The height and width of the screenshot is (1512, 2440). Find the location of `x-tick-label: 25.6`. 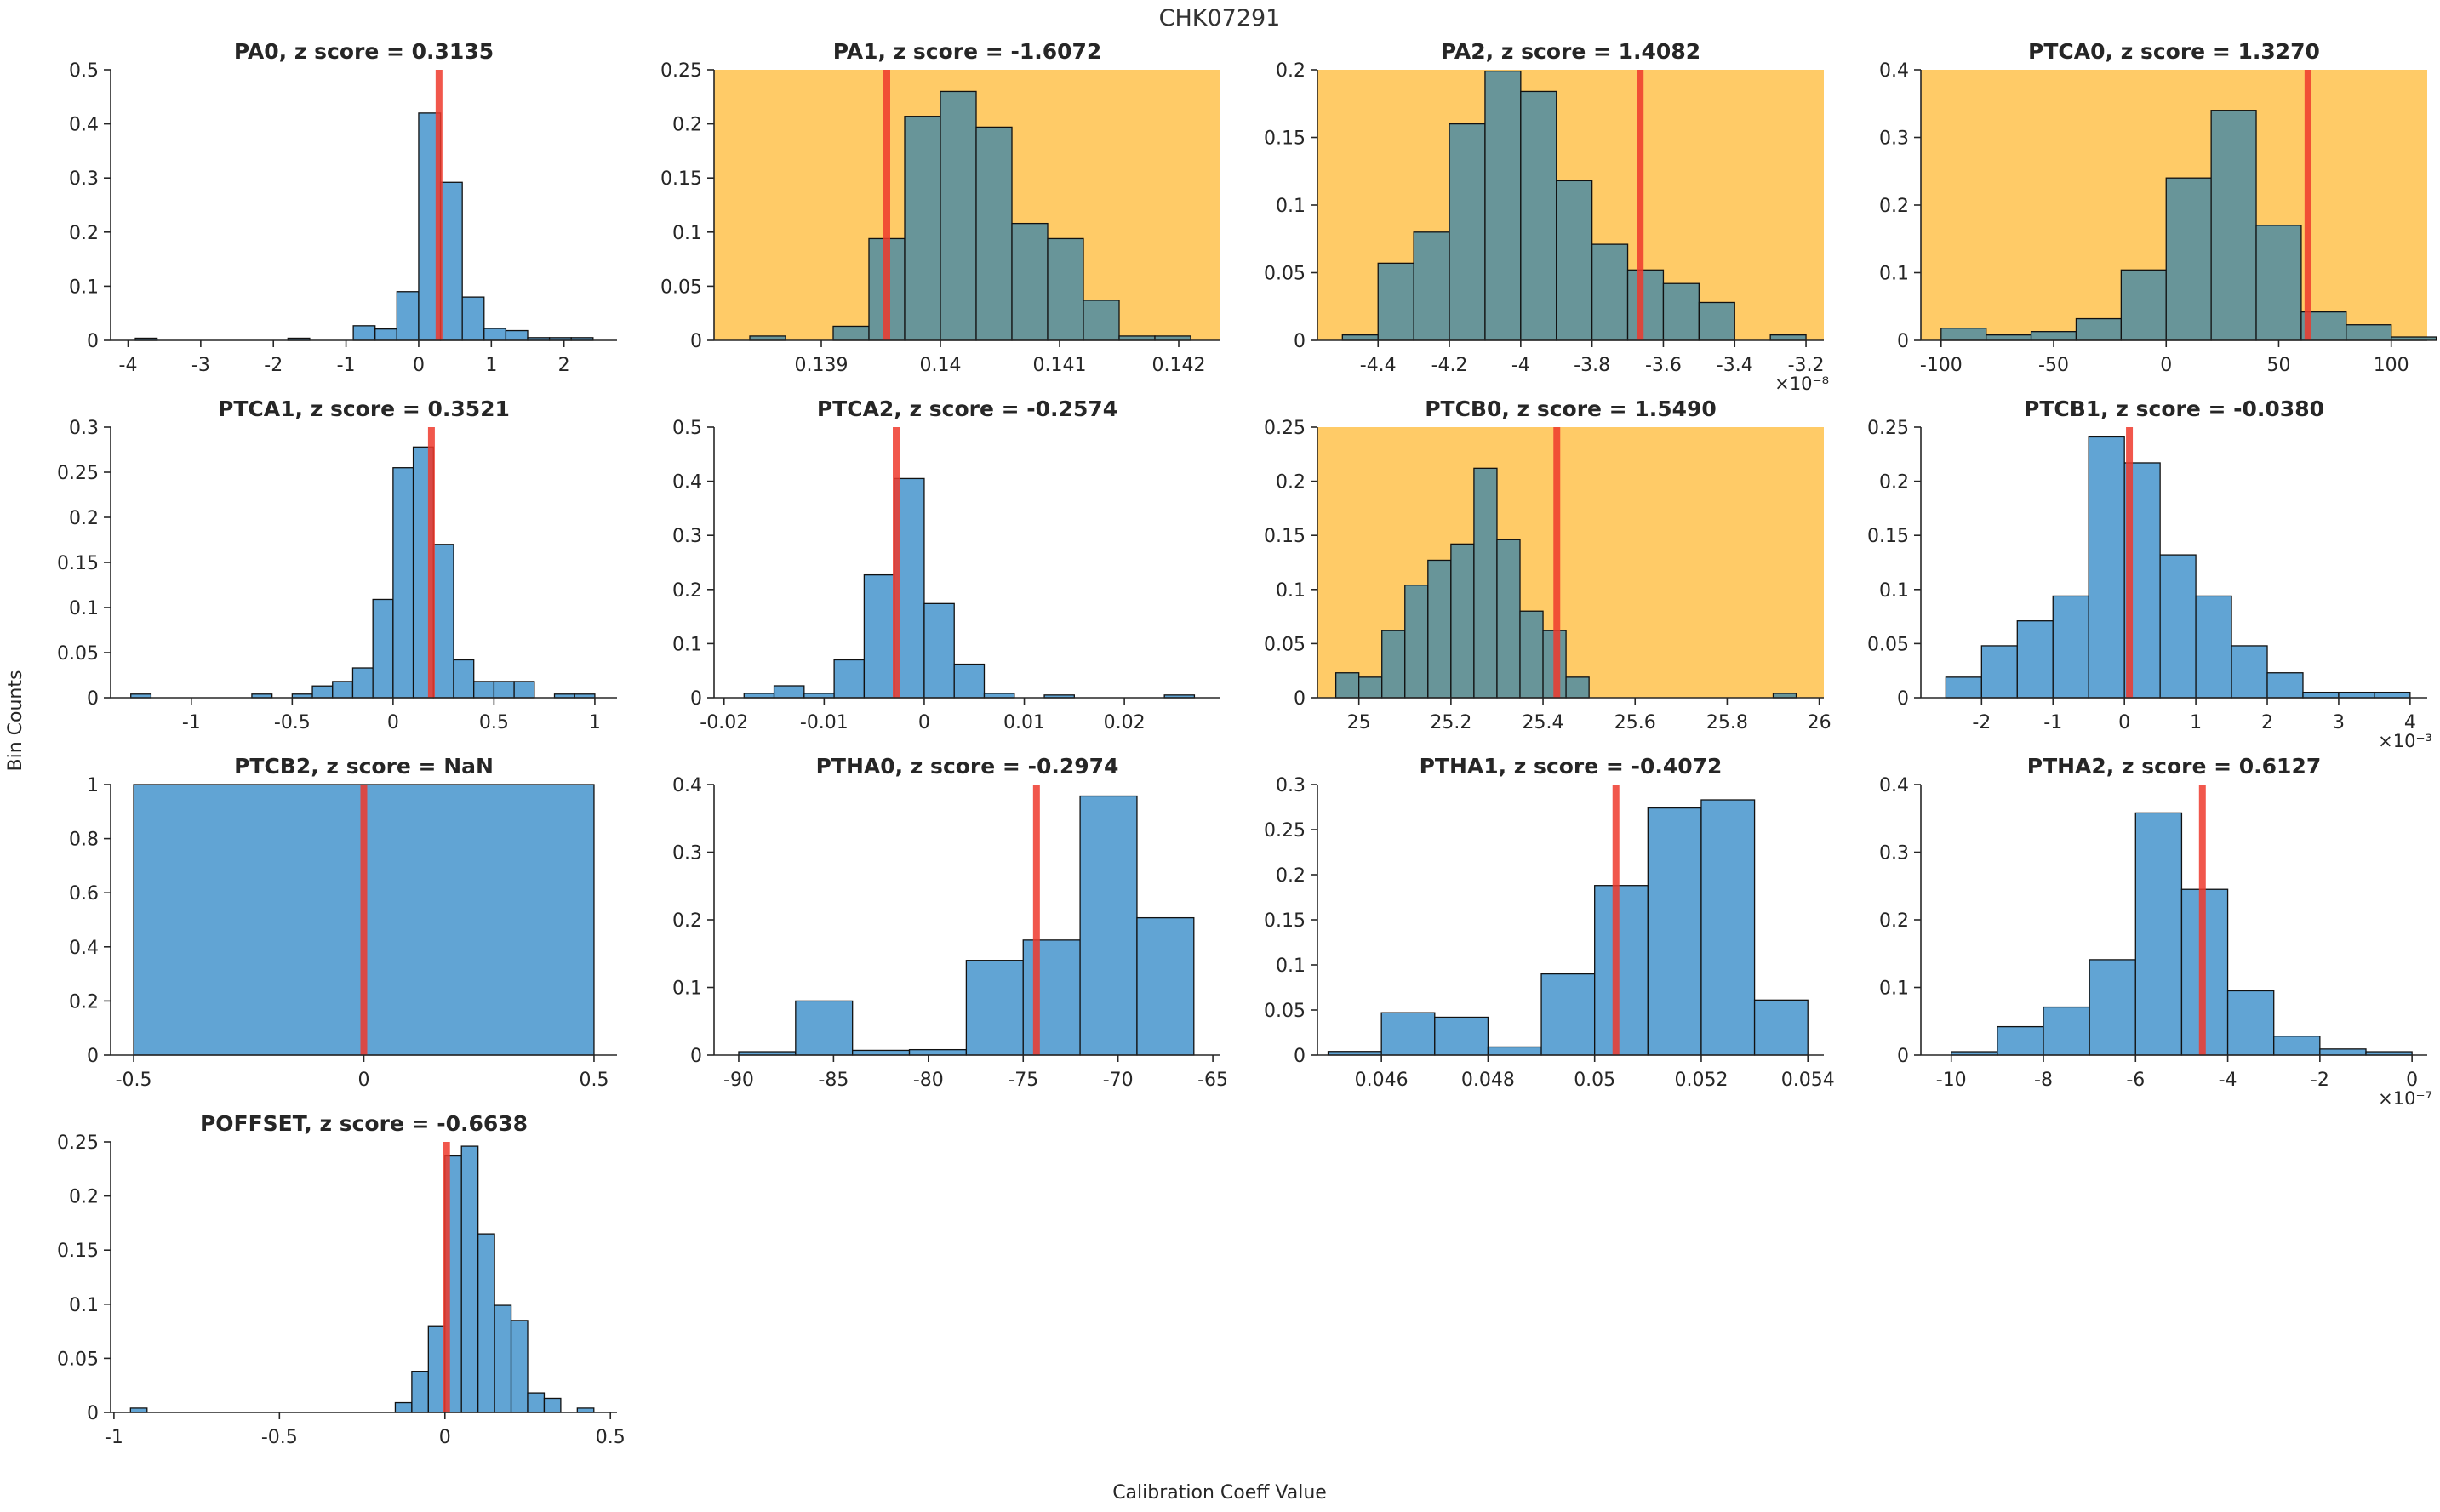

x-tick-label: 25.6 is located at coordinates (1635, 722).